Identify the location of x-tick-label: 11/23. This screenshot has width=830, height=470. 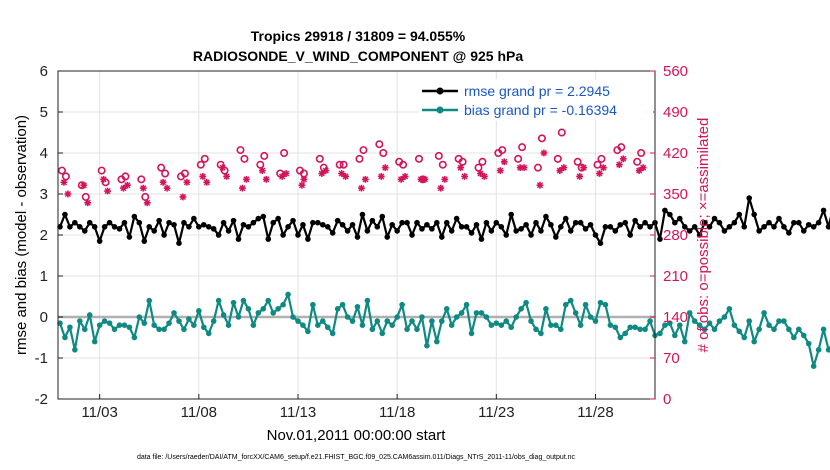
(496, 412).